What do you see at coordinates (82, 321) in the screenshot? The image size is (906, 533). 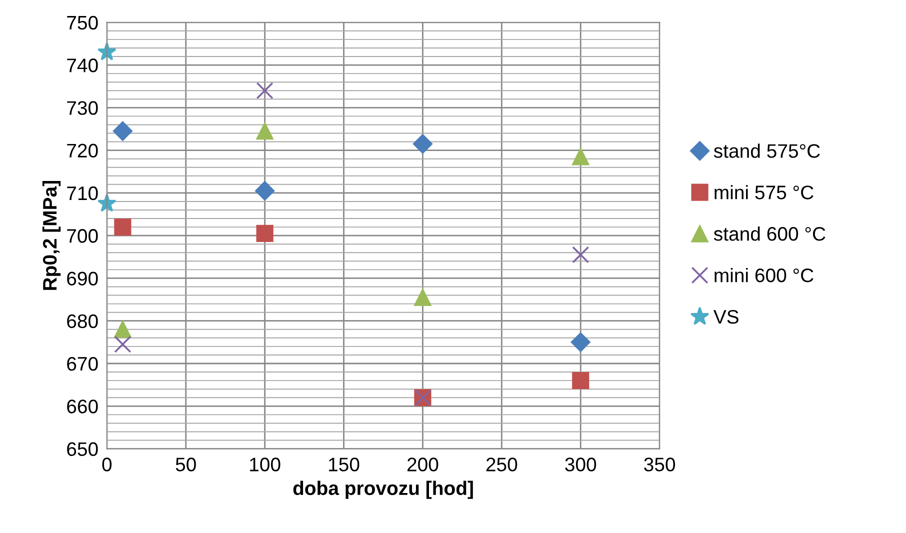 I see `y-tick-label: 680` at bounding box center [82, 321].